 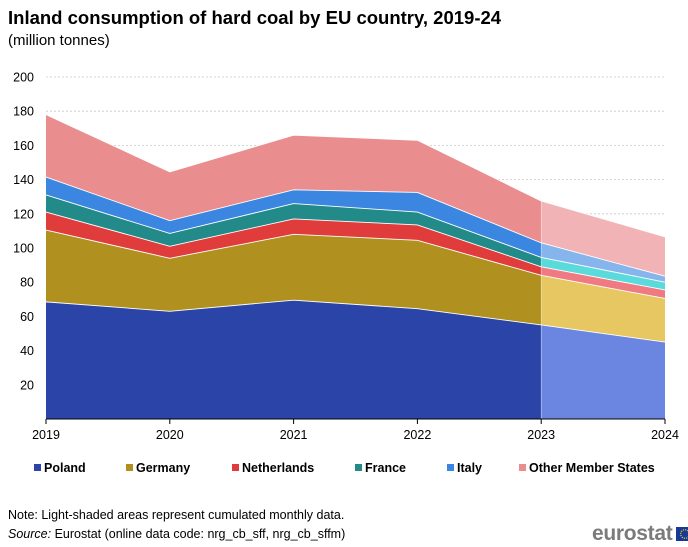 I want to click on eu-flag-icon, so click(x=682, y=534).